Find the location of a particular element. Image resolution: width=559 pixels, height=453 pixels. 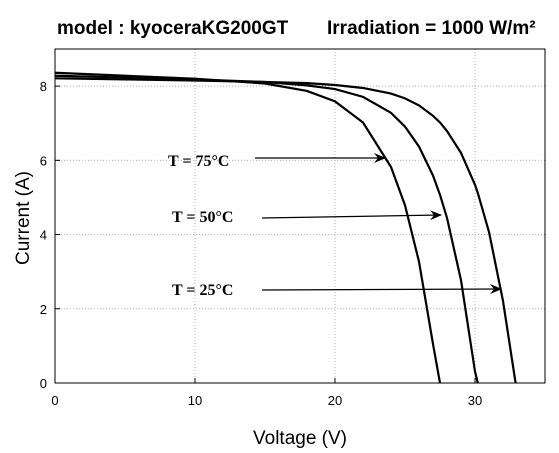

y-tick-label: 0 is located at coordinates (43, 383).